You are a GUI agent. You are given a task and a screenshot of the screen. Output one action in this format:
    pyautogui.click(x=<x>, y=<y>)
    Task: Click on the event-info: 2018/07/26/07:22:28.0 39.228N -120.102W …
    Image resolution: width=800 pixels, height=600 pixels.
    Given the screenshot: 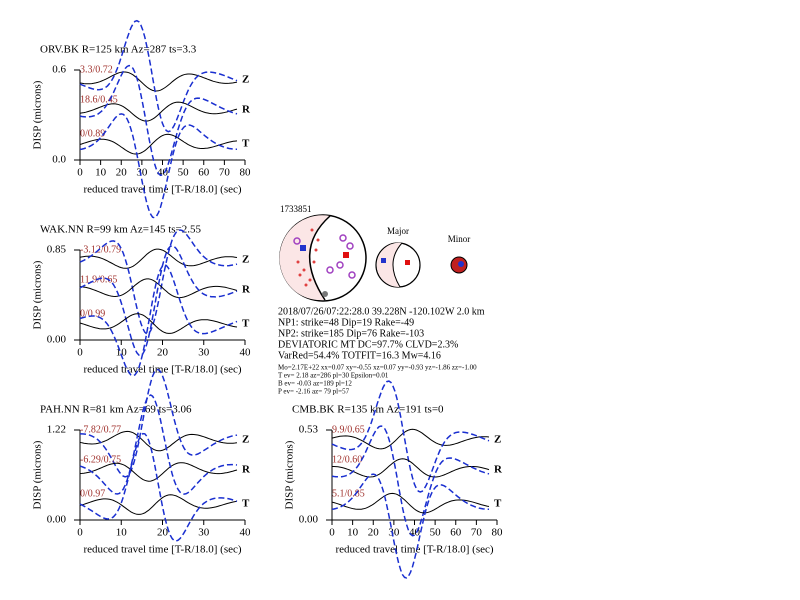 What is the action you would take?
    pyautogui.click(x=381, y=311)
    